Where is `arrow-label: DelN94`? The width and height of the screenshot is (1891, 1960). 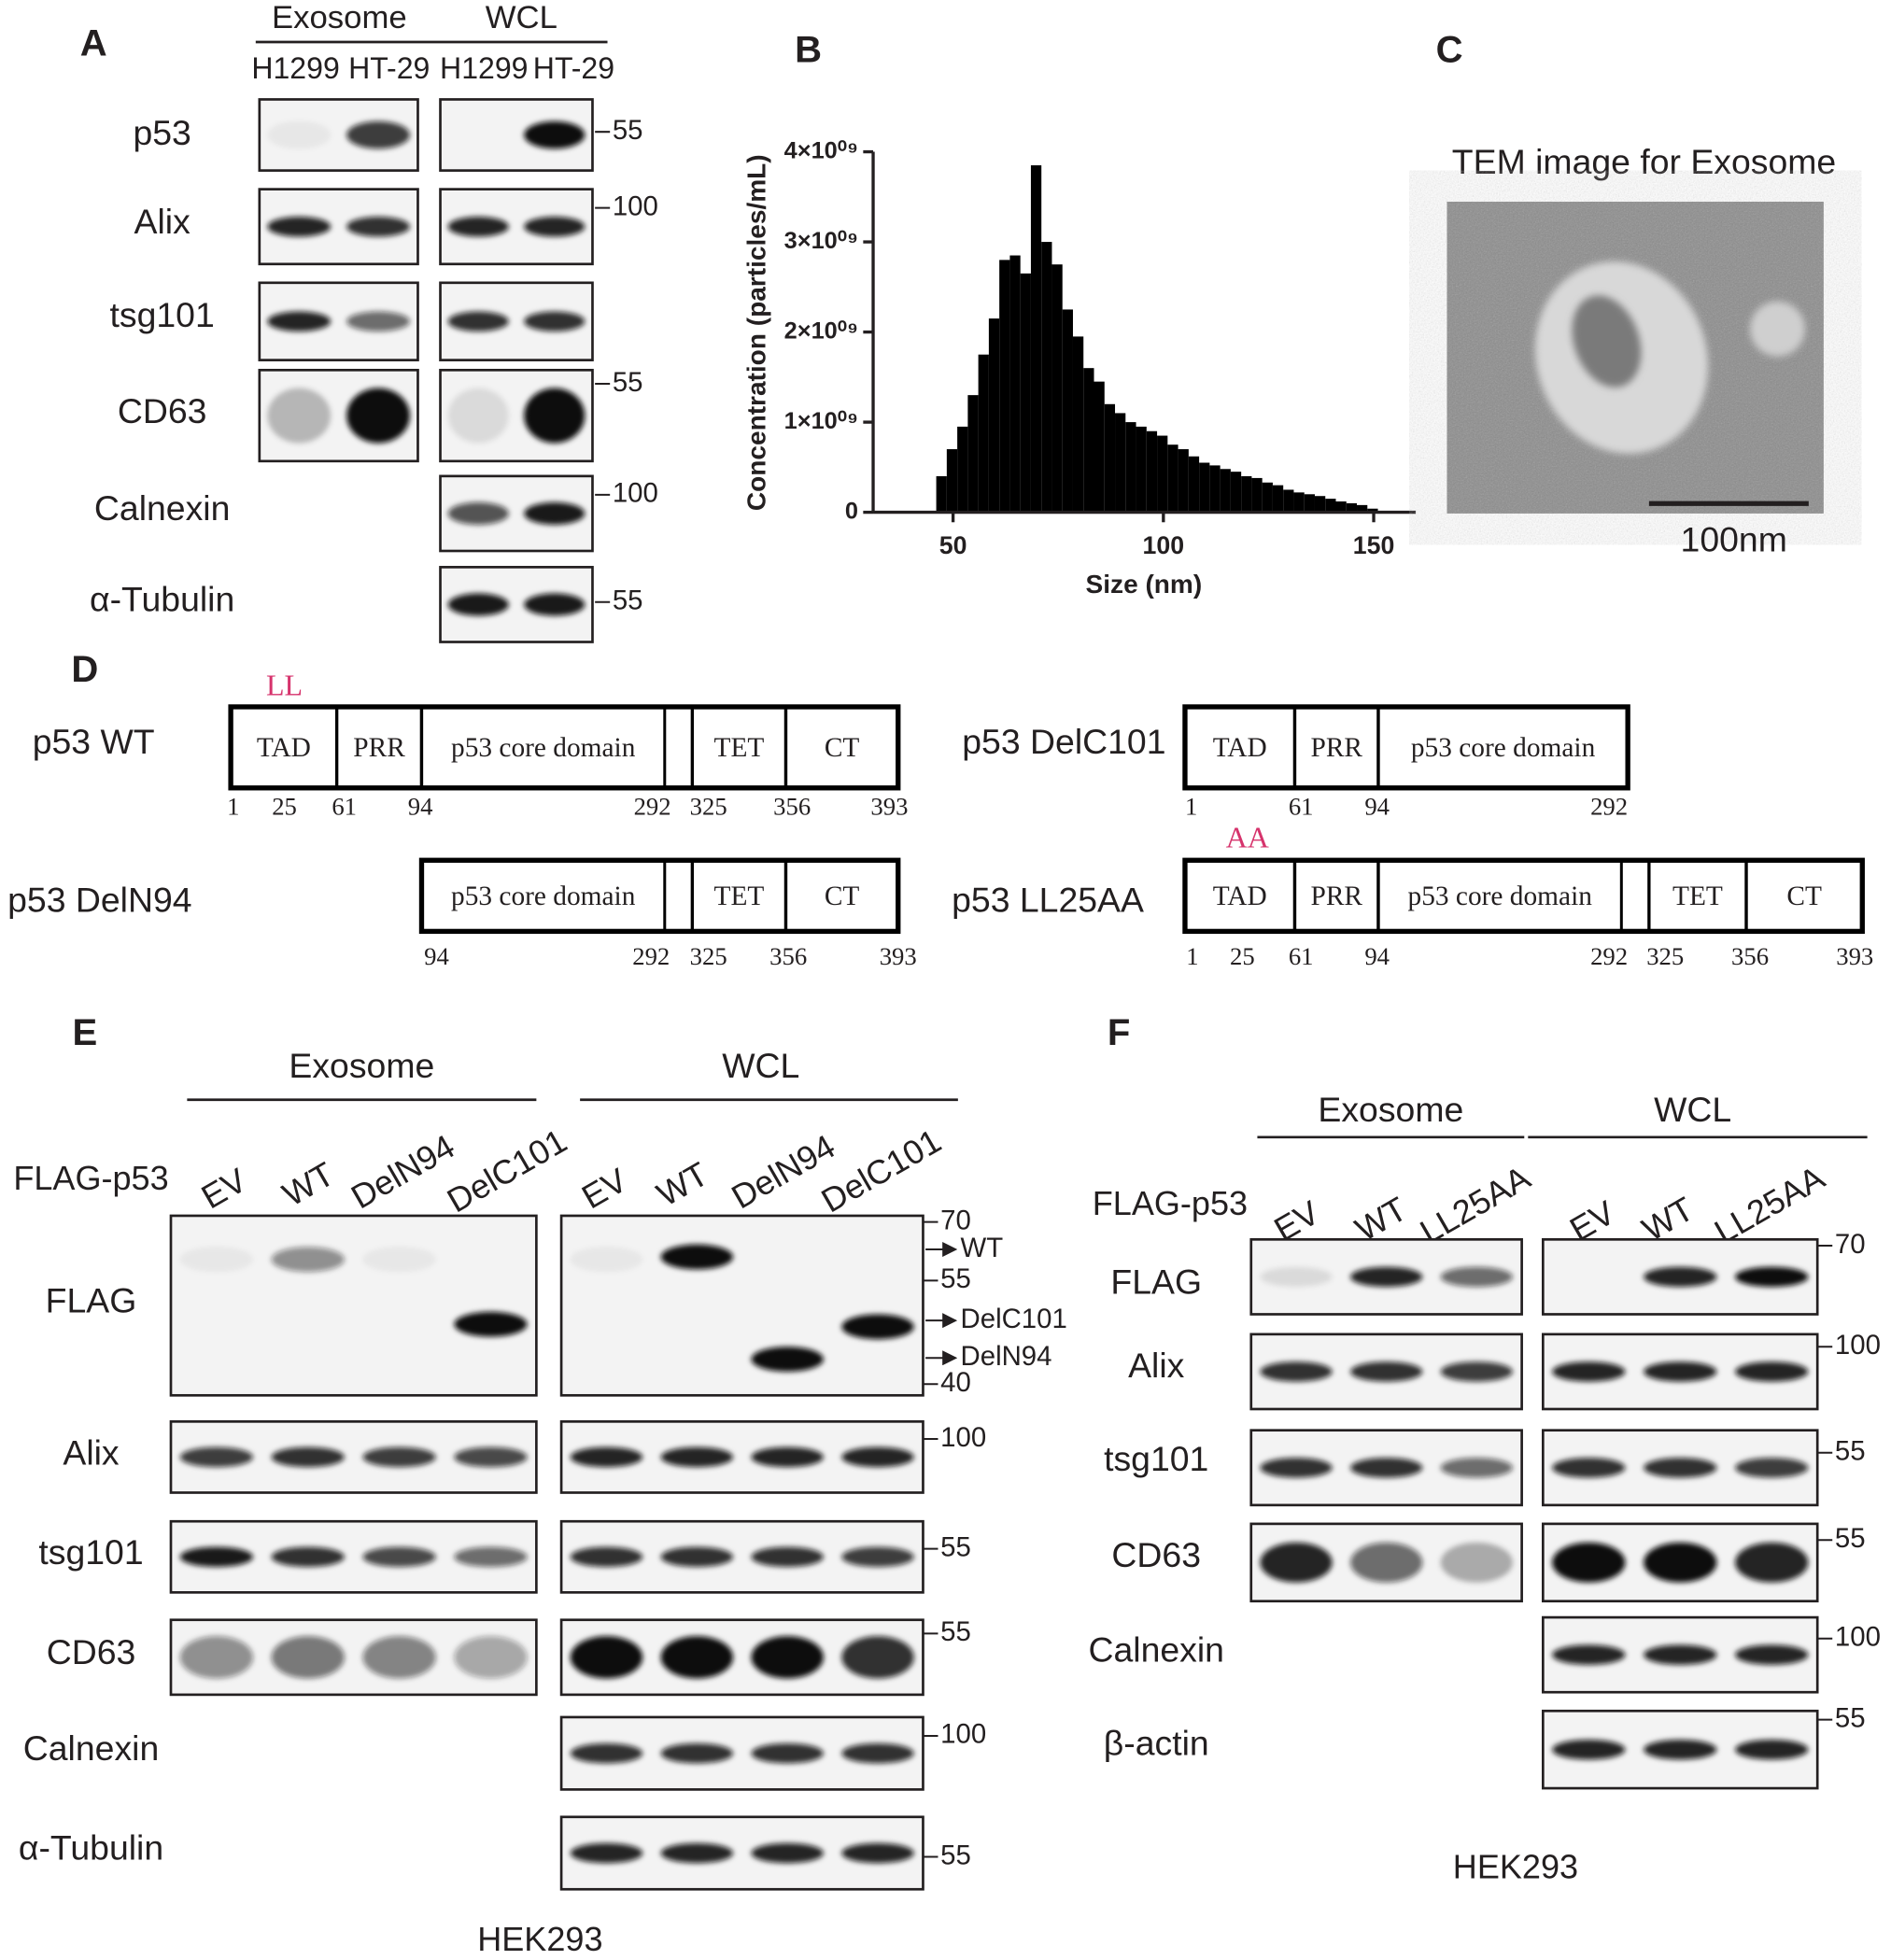
arrow-label: DelN94 is located at coordinates (1007, 1356).